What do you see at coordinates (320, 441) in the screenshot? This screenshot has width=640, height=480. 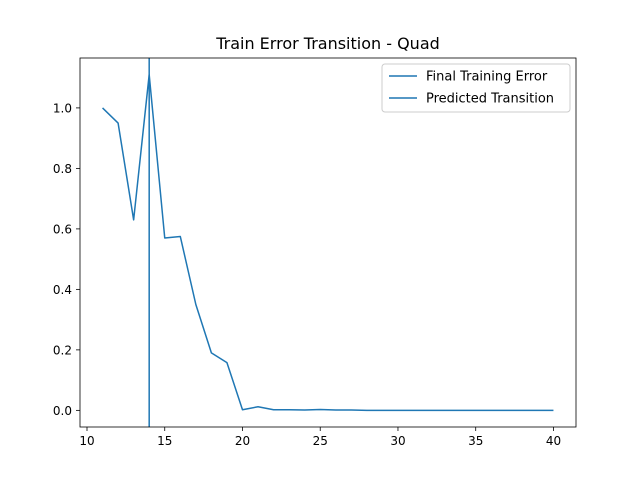 I see `x-tick-label: 25` at bounding box center [320, 441].